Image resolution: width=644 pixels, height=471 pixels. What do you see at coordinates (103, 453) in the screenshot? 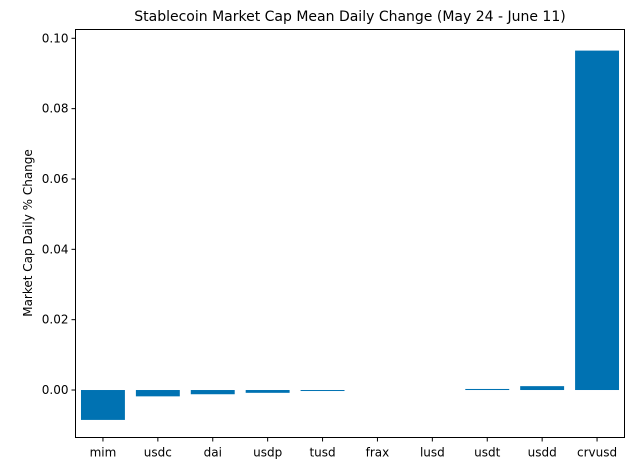
I see `x-tick-label-mim: mim` at bounding box center [103, 453].